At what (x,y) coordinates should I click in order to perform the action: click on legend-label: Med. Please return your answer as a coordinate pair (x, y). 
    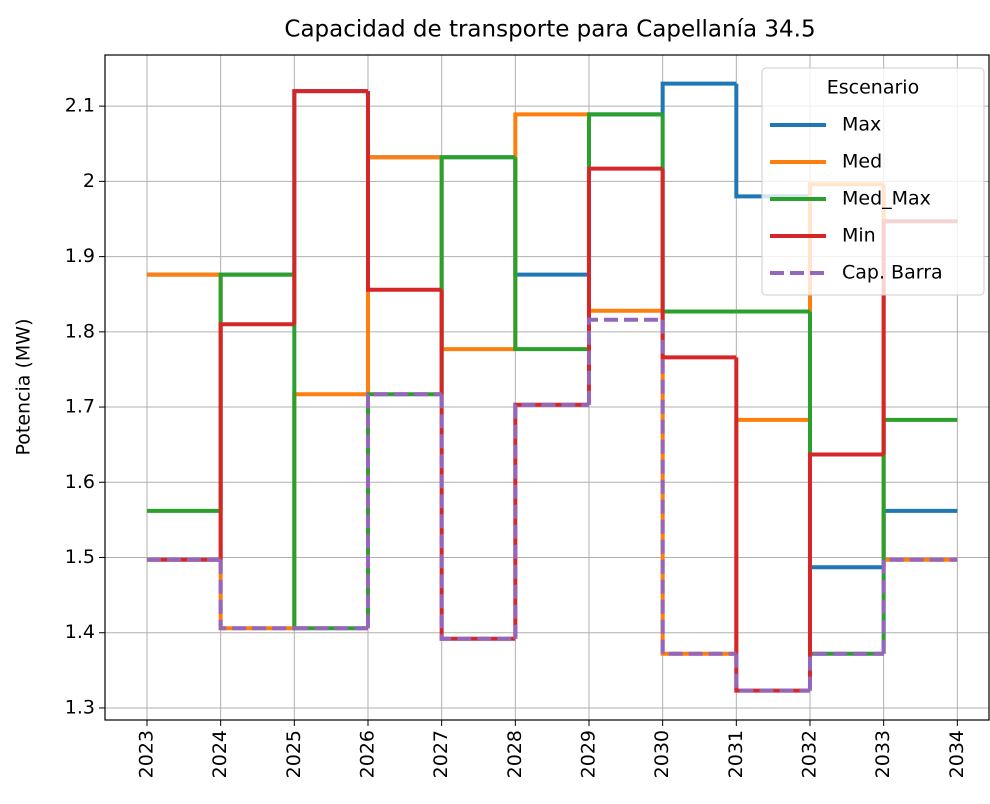
    Looking at the image, I should click on (862, 162).